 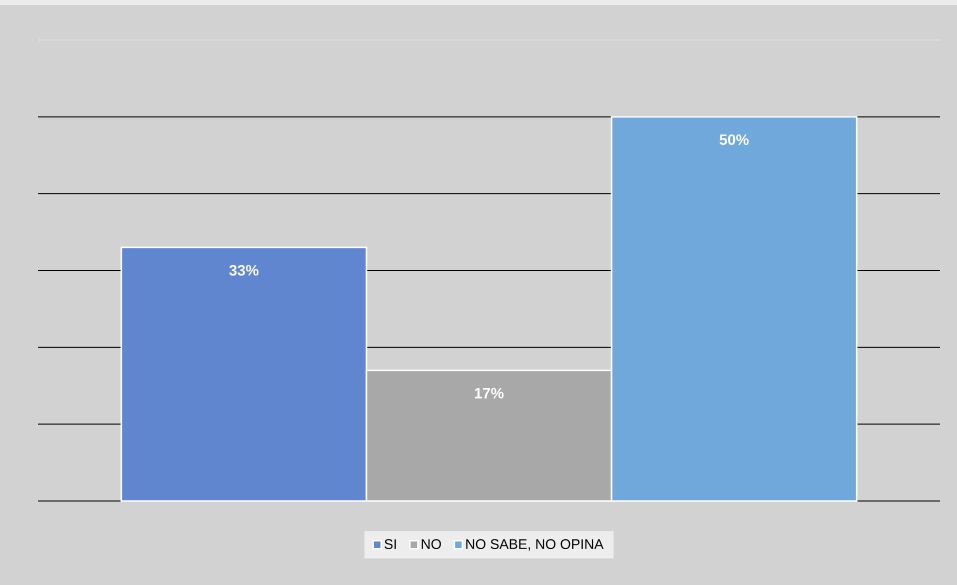 What do you see at coordinates (244, 270) in the screenshot?
I see `data-label: 33%` at bounding box center [244, 270].